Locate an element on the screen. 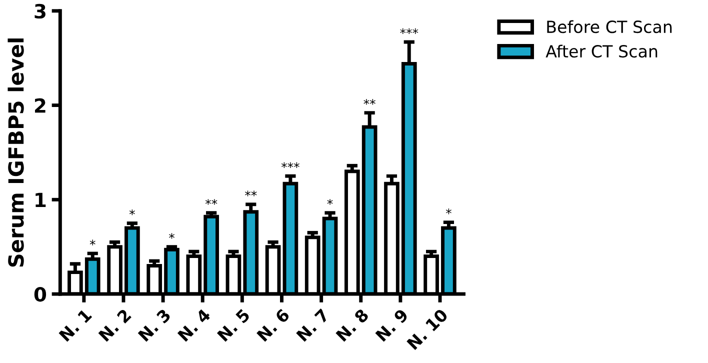 This screenshot has height=363, width=708. y-axis-title: Serum IGFBP5 level is located at coordinates (16, 152).